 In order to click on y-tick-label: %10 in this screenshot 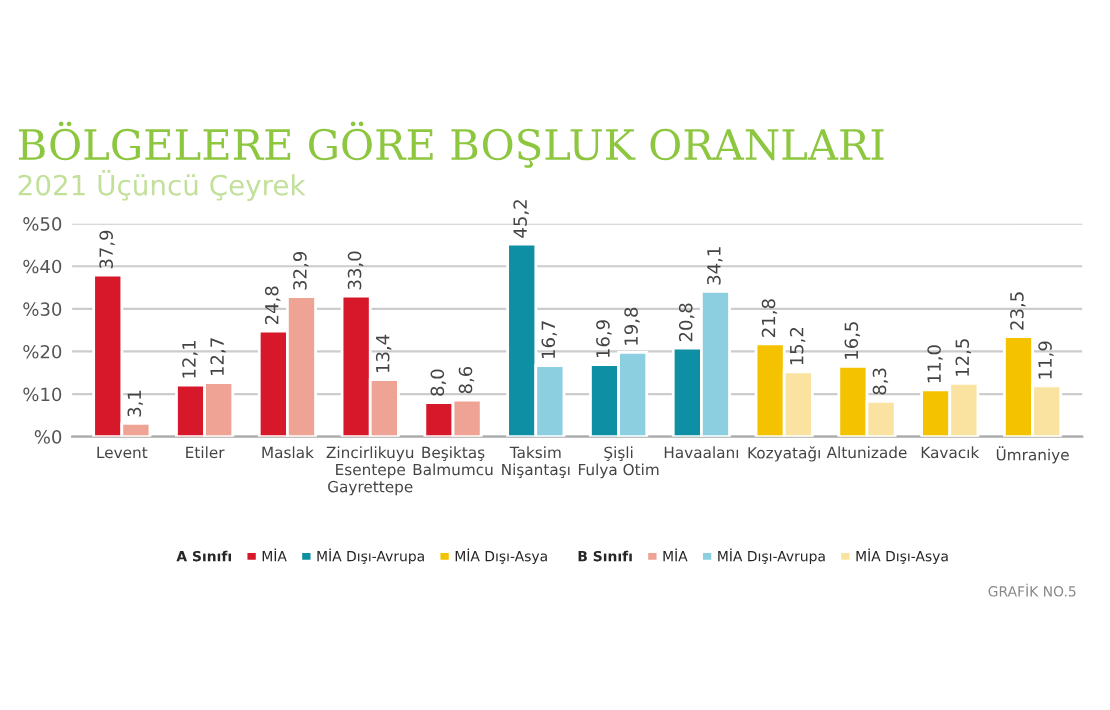, I will do `click(42, 394)`.